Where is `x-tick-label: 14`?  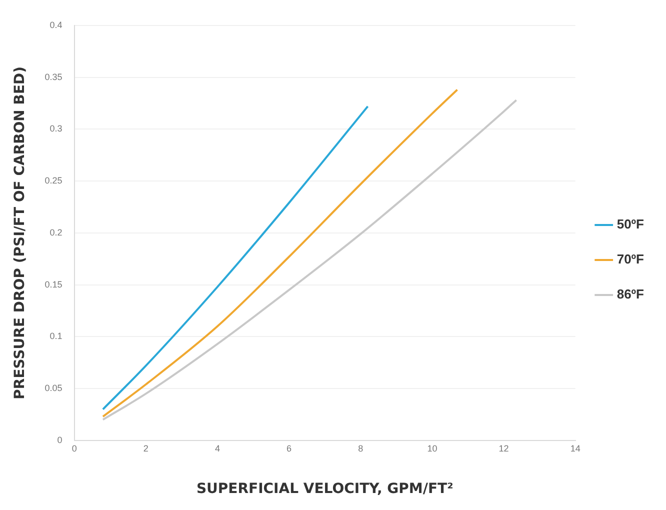
x-tick-label: 14 is located at coordinates (575, 448).